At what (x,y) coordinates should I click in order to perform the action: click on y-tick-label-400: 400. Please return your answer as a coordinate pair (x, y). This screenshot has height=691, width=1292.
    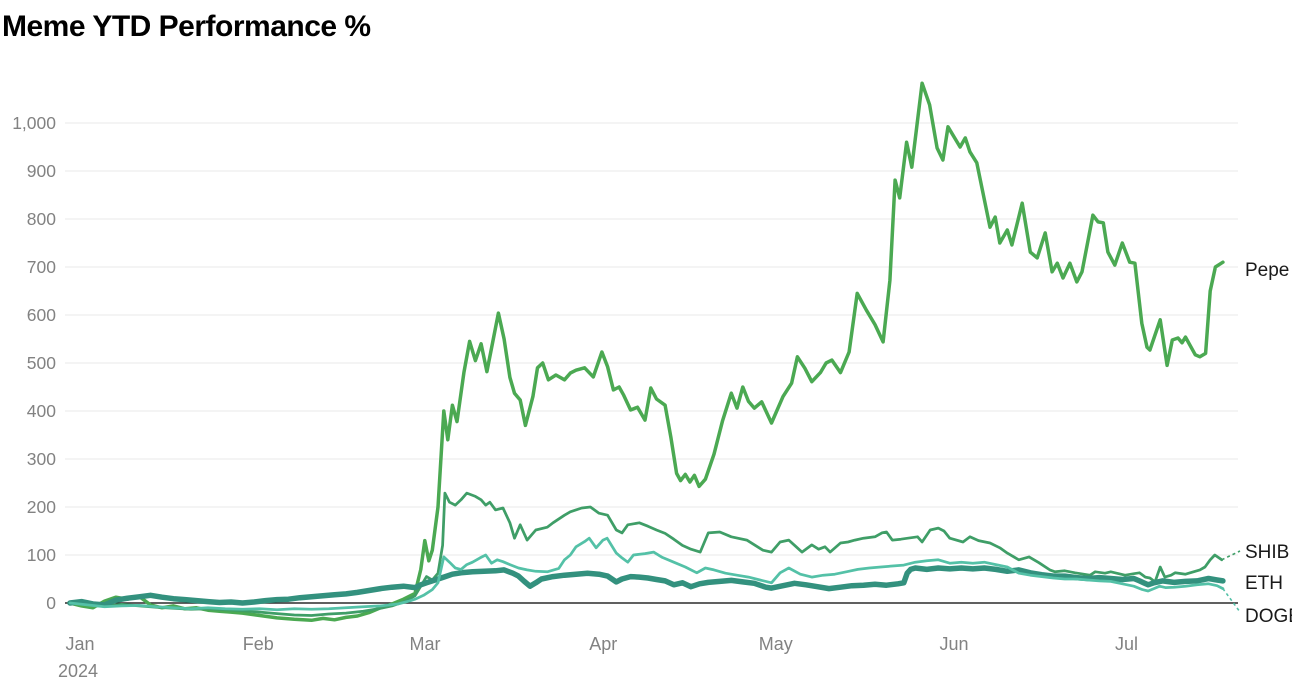
    Looking at the image, I should click on (41, 411).